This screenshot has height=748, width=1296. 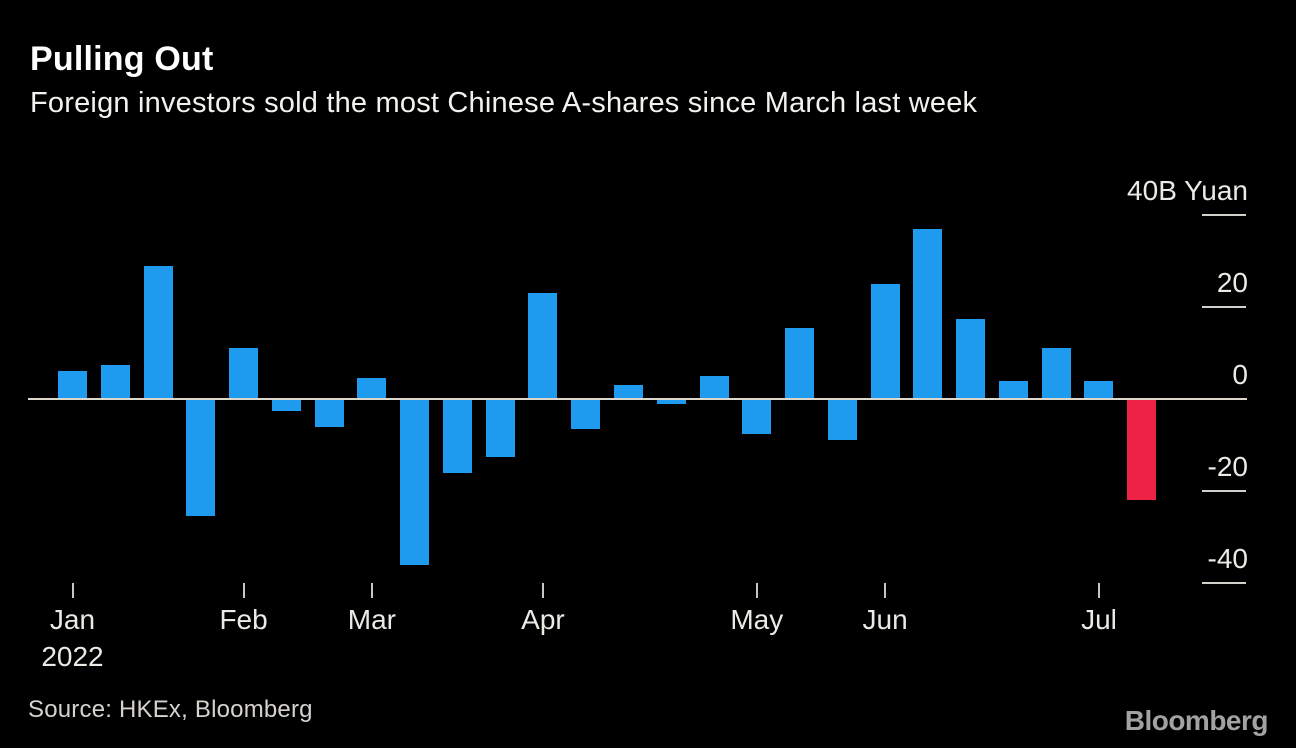 I want to click on y-tick-label--20: -20, so click(x=1227, y=466).